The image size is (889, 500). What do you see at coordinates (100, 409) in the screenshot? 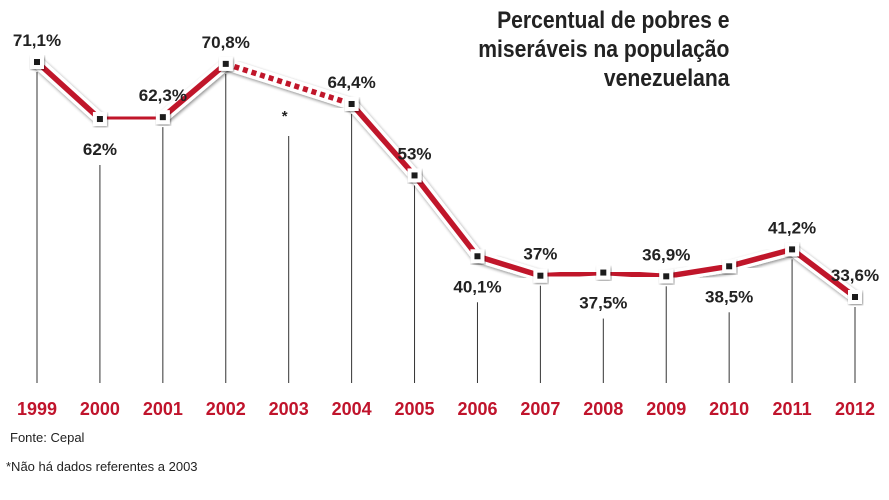
I see `x-tick-label-2000: 2000` at bounding box center [100, 409].